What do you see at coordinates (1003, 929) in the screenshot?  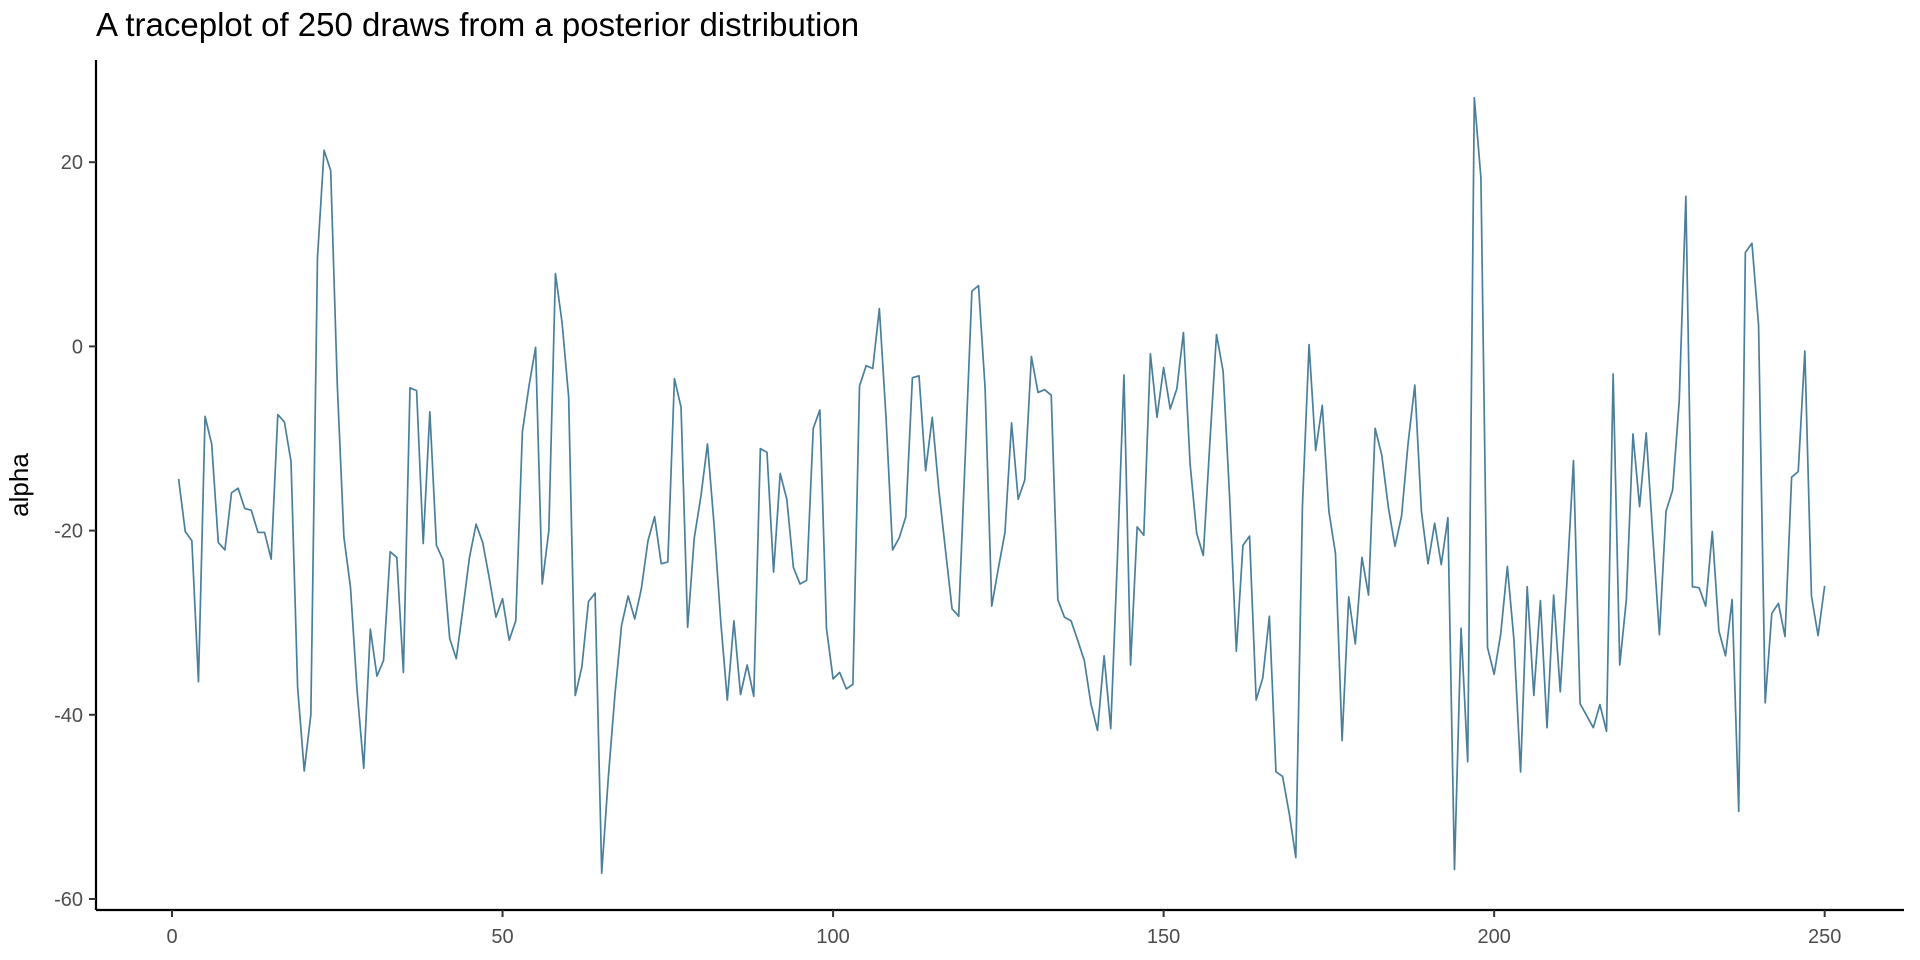 I see `x-ticks: 0 50 100 150 200 250` at bounding box center [1003, 929].